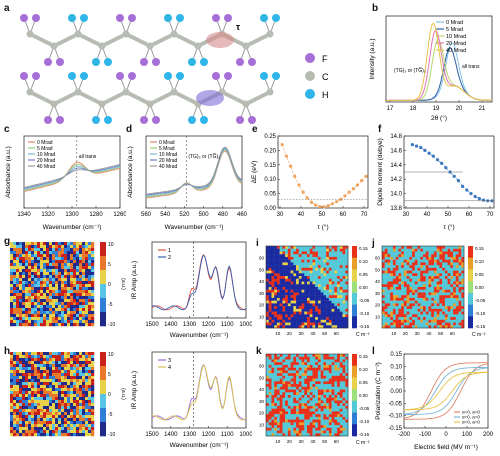  I want to click on g-colorbar-label: 5, so click(109, 265).